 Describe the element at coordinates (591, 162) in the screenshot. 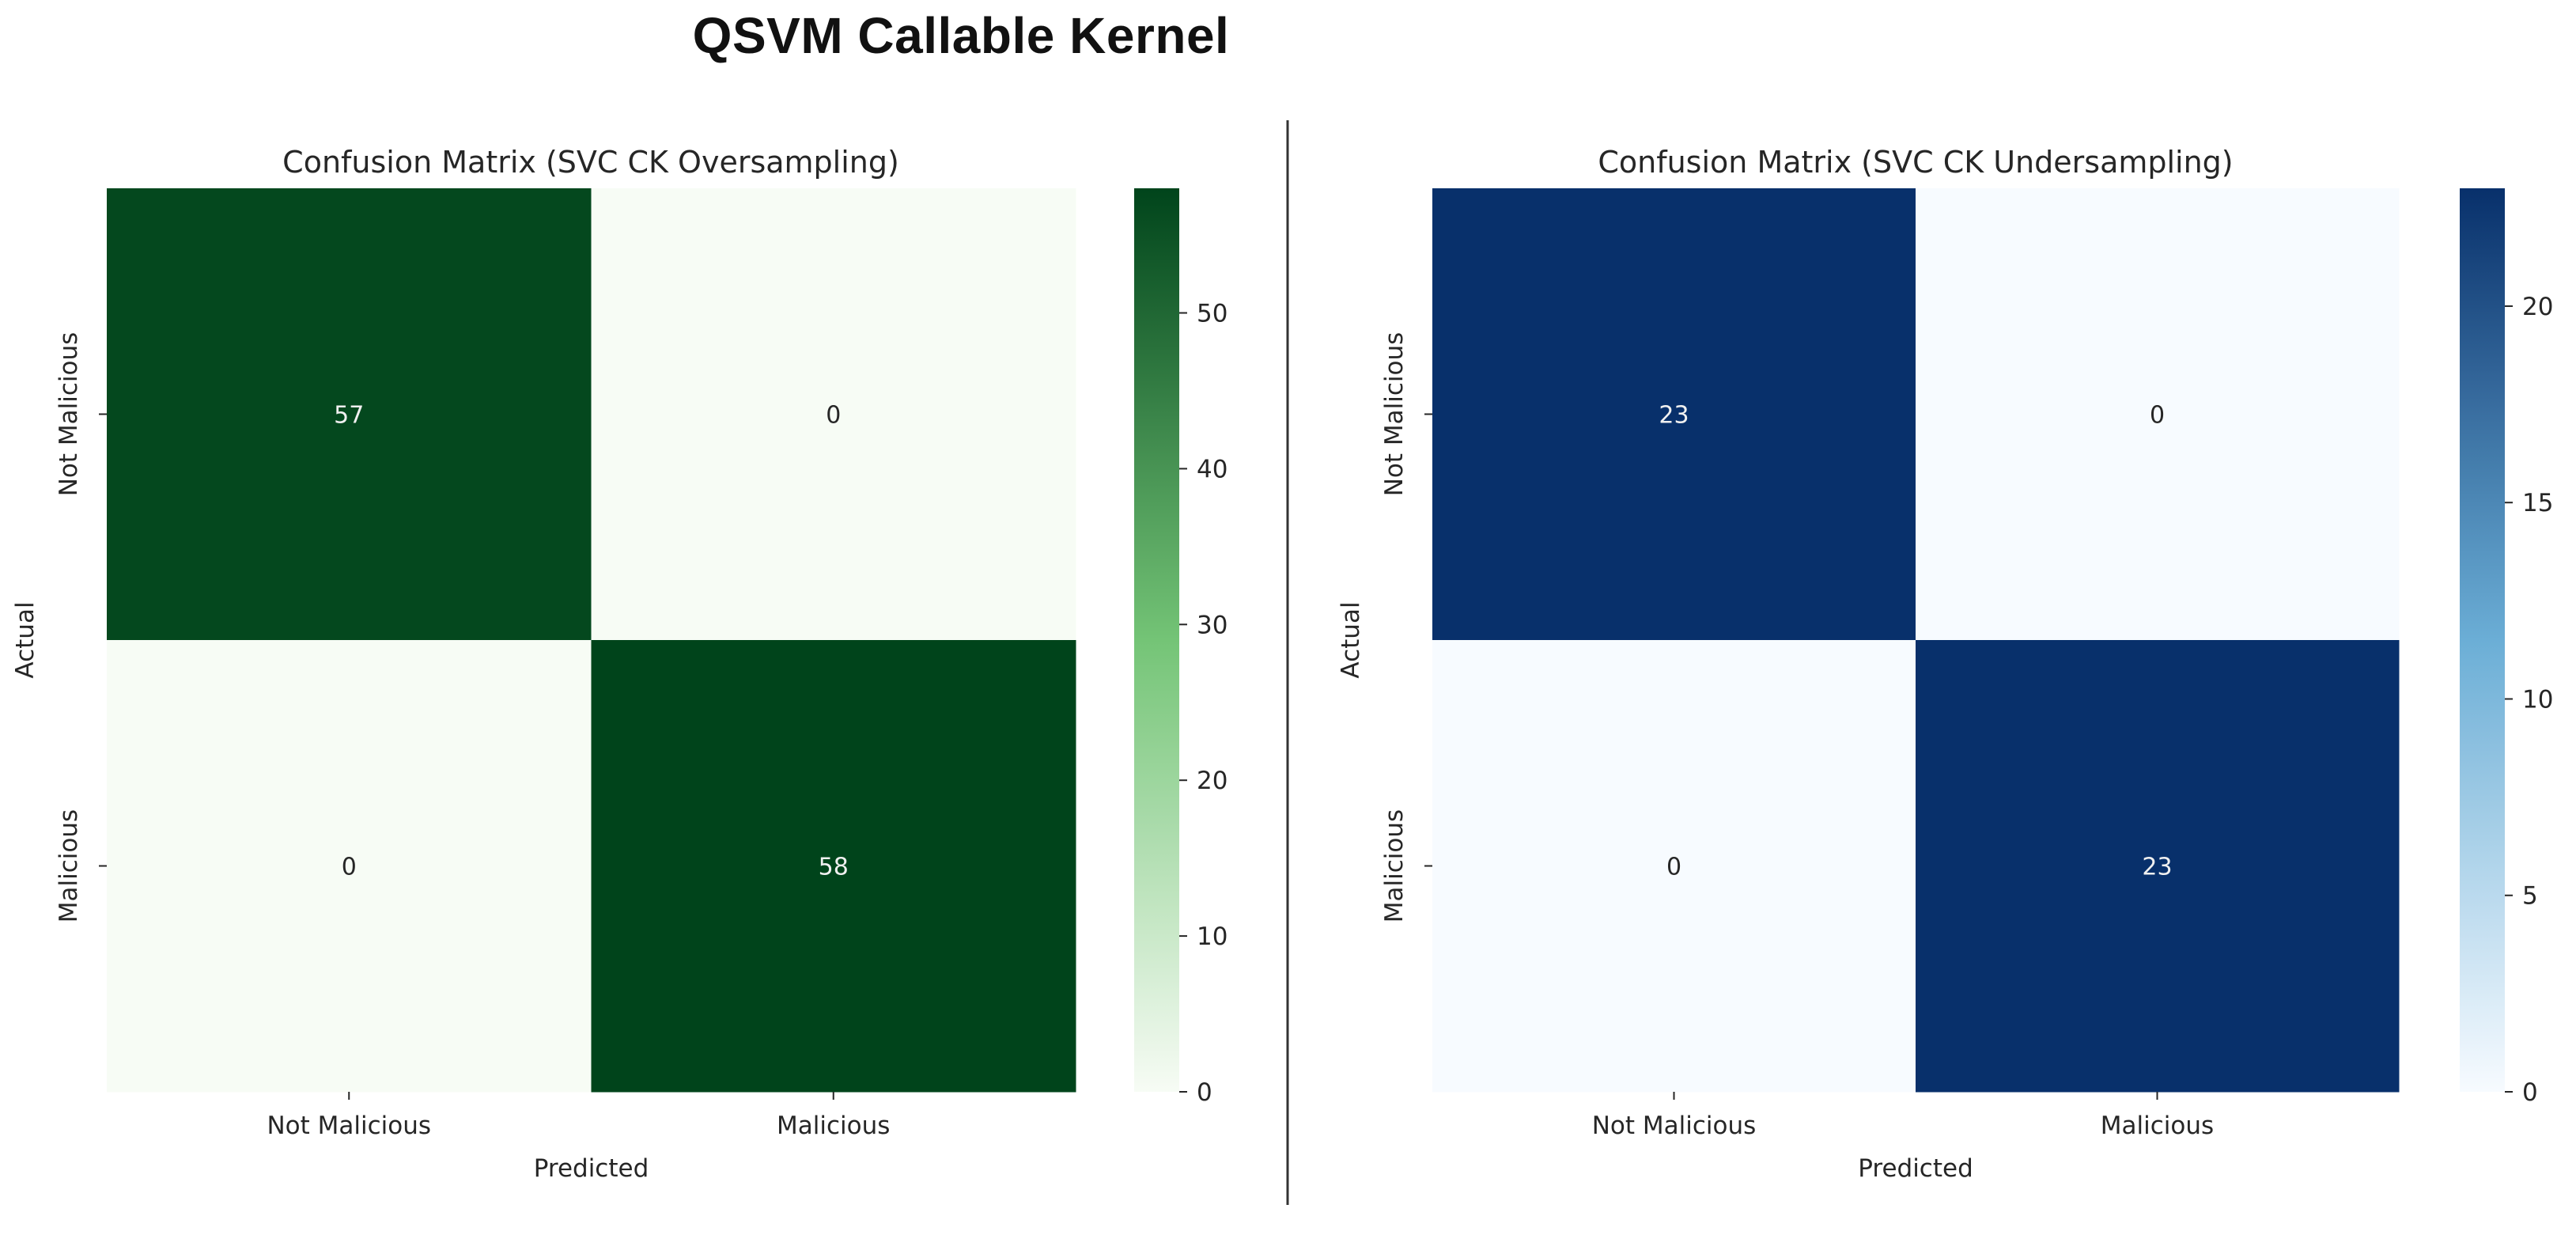

I see `chart-title: Confusion Matrix (SVC CK Oversampling)` at that location.